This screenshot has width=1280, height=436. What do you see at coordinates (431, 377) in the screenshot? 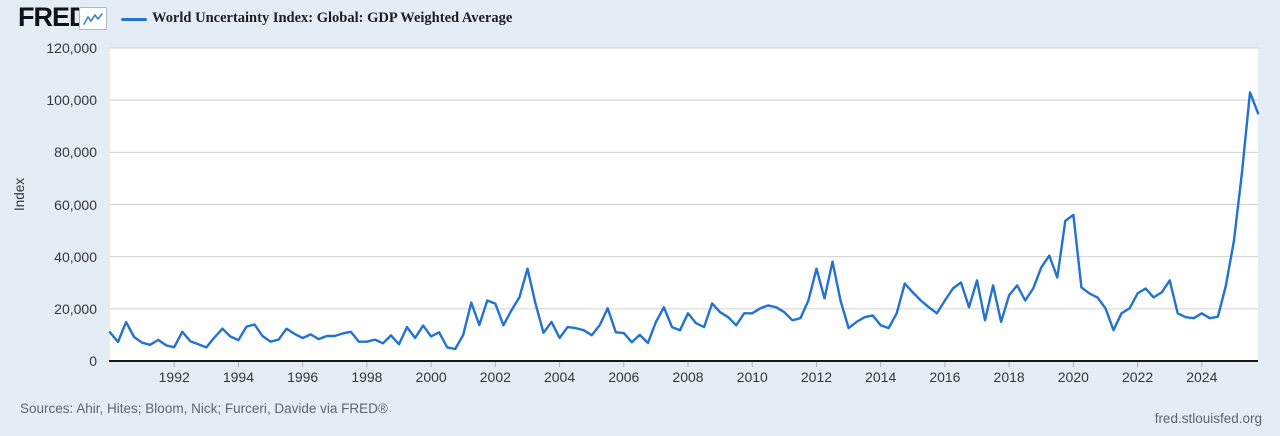
I see `x-tick-label: 2000` at bounding box center [431, 377].